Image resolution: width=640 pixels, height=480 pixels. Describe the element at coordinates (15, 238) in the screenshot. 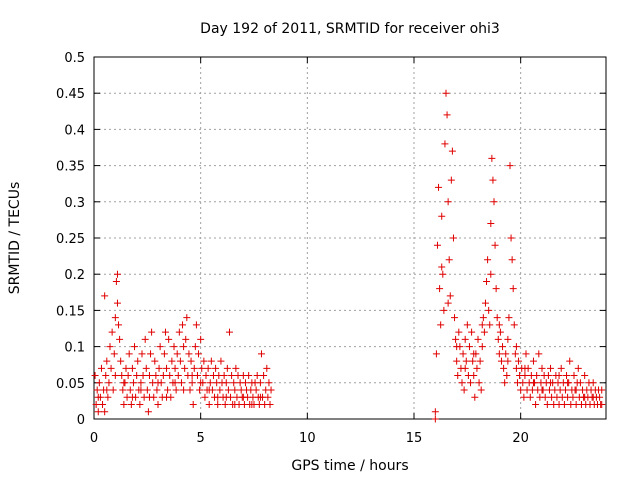

I see `y-axis-title: SRMTID / TECUs` at that location.